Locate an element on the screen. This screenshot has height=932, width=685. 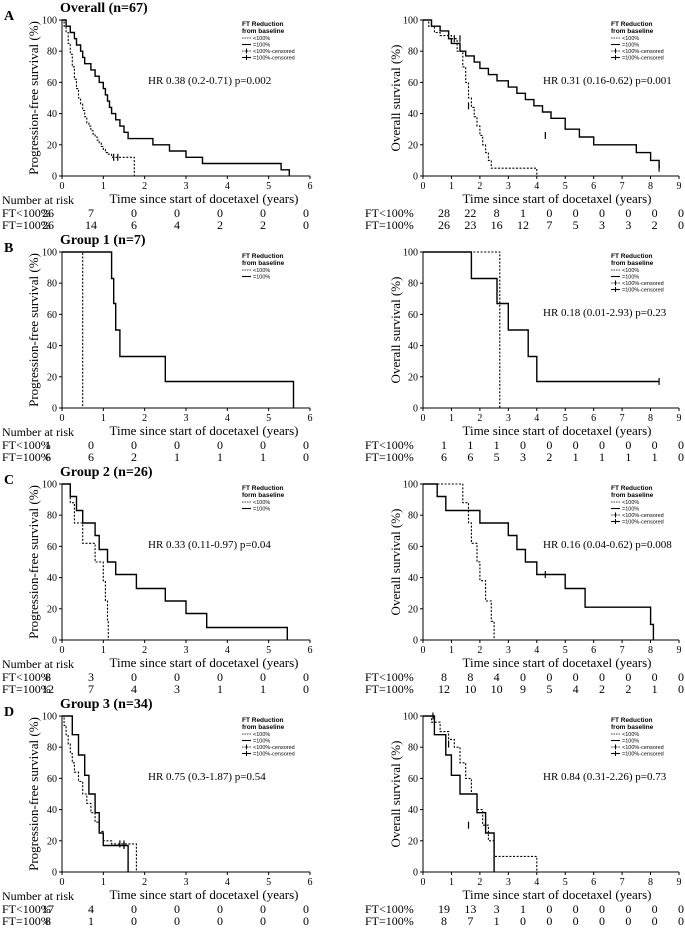
x-tick-label: 3 is located at coordinates (508, 186).